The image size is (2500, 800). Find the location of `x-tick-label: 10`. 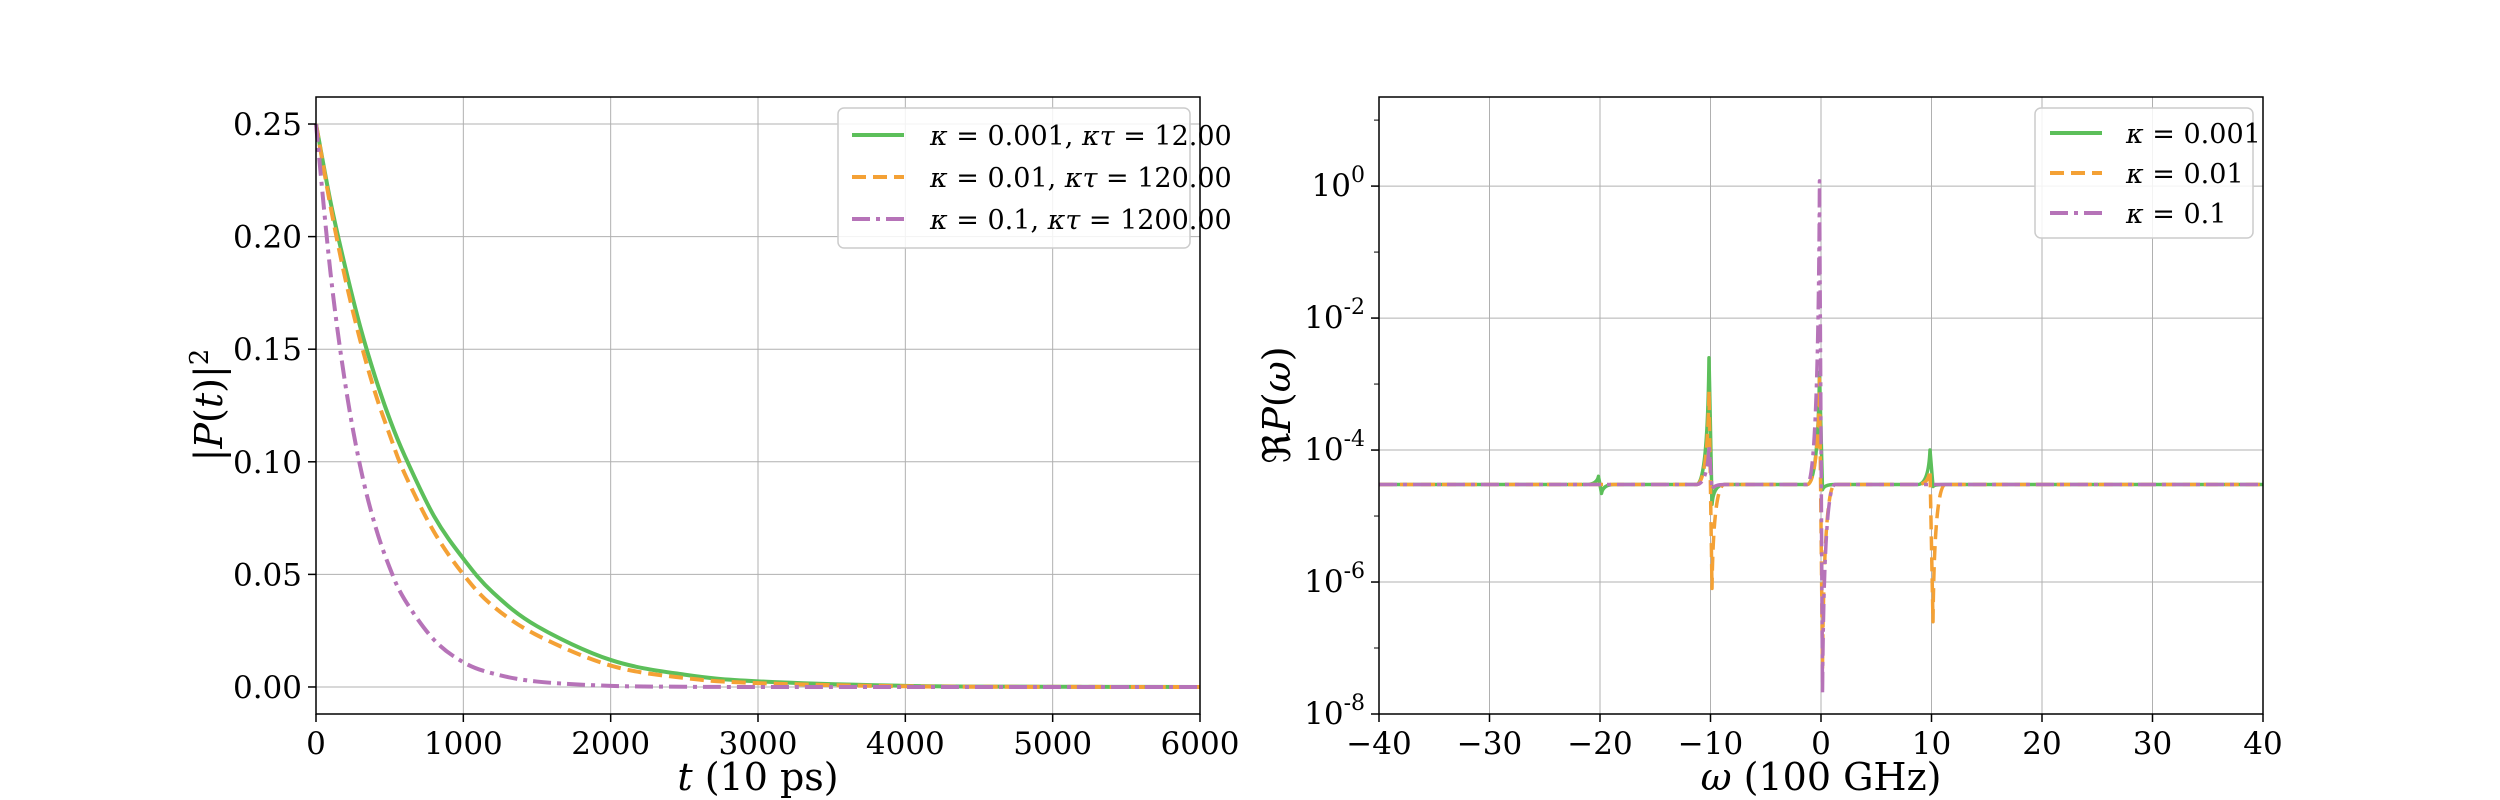

x-tick-label: 10 is located at coordinates (1931, 744).